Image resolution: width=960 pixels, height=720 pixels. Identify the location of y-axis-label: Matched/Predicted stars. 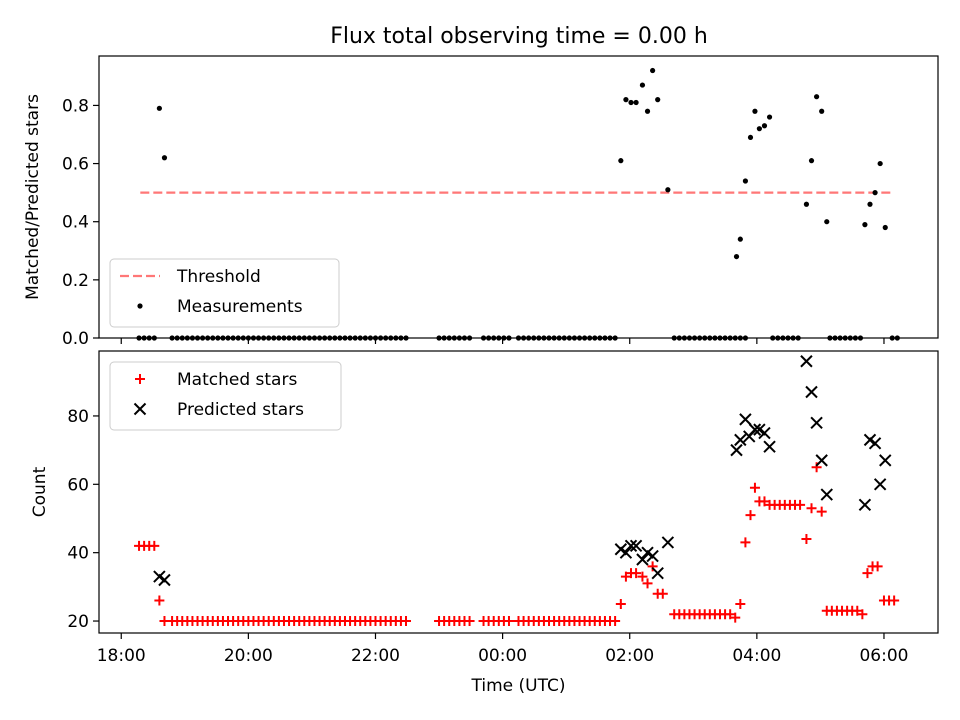
(33, 197).